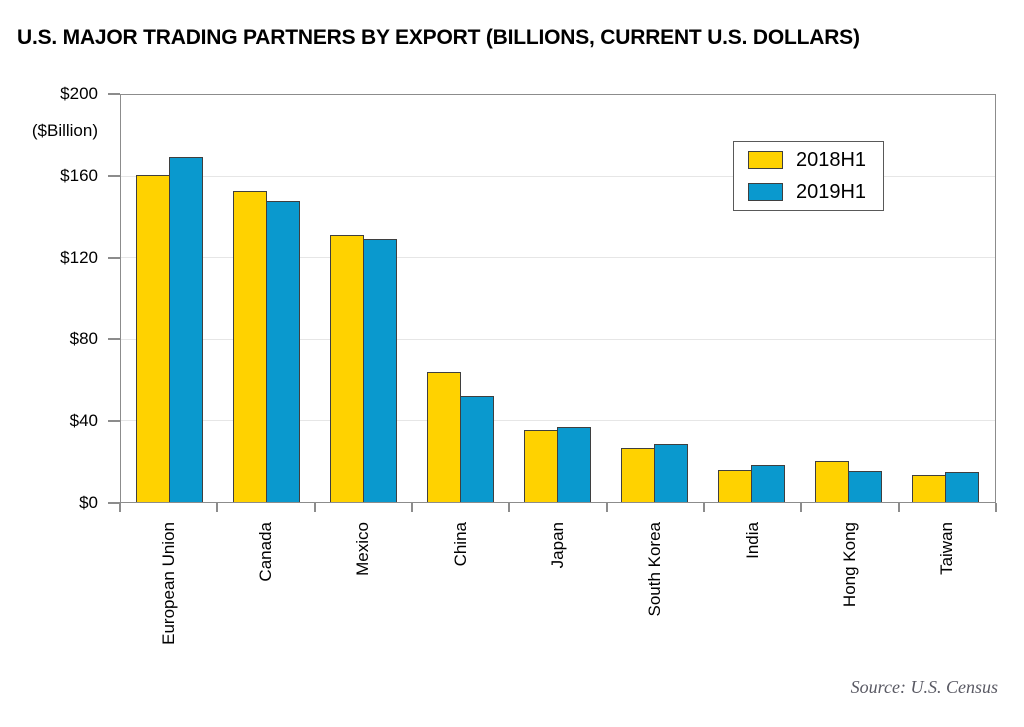 The width and height of the screenshot is (1024, 727). I want to click on legend-swatch-2019h1, so click(765, 192).